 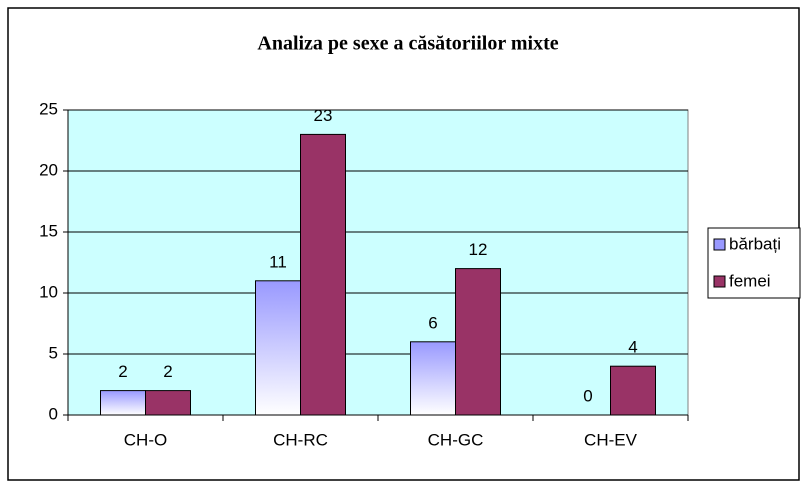 What do you see at coordinates (278, 261) in the screenshot?
I see `data-label: 11` at bounding box center [278, 261].